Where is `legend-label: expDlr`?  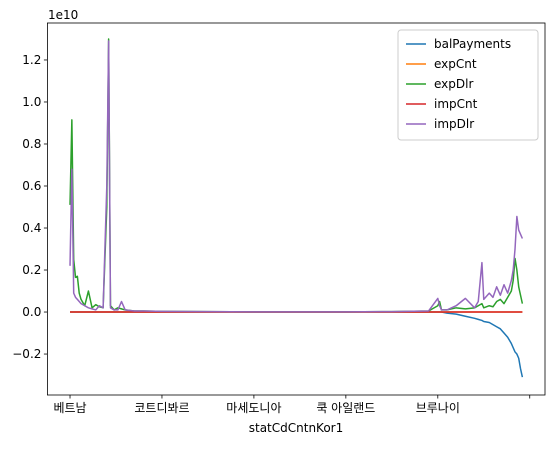
legend-label: expDlr is located at coordinates (453, 84).